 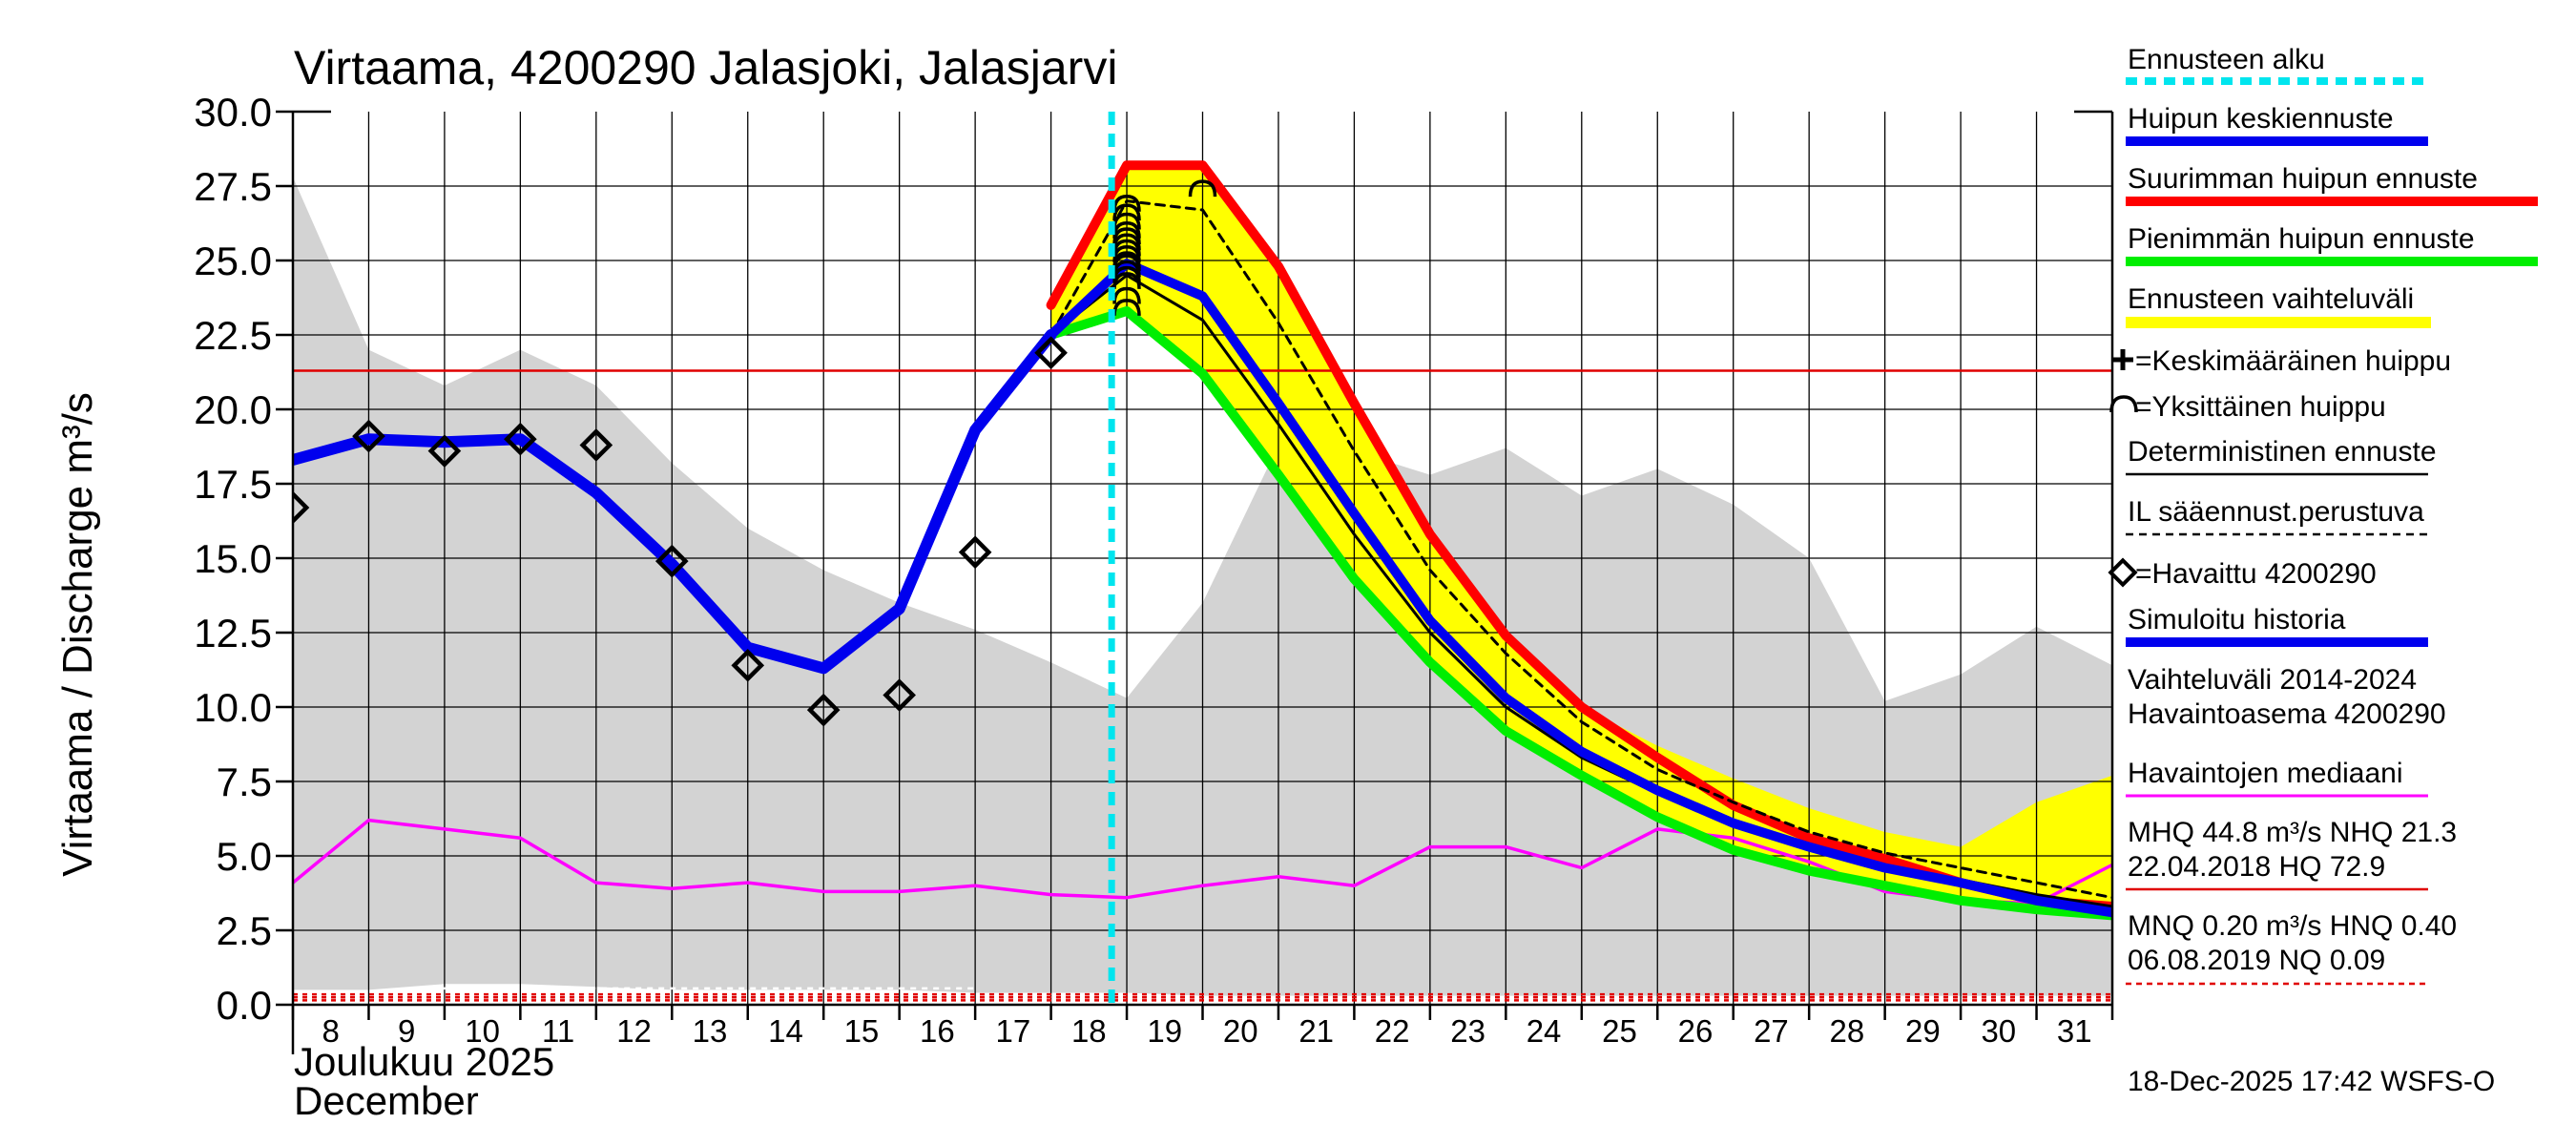 What do you see at coordinates (233, 409) in the screenshot?
I see `y-tick-label: 20.0` at bounding box center [233, 409].